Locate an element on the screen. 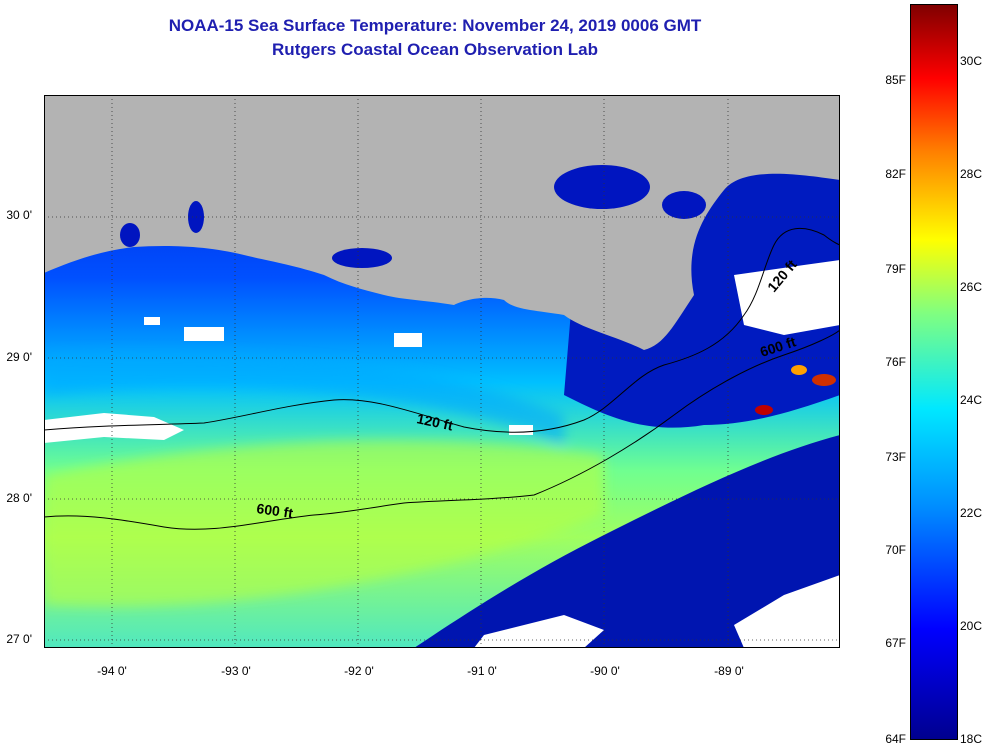  cloud-south is located at coordinates (539, 631).